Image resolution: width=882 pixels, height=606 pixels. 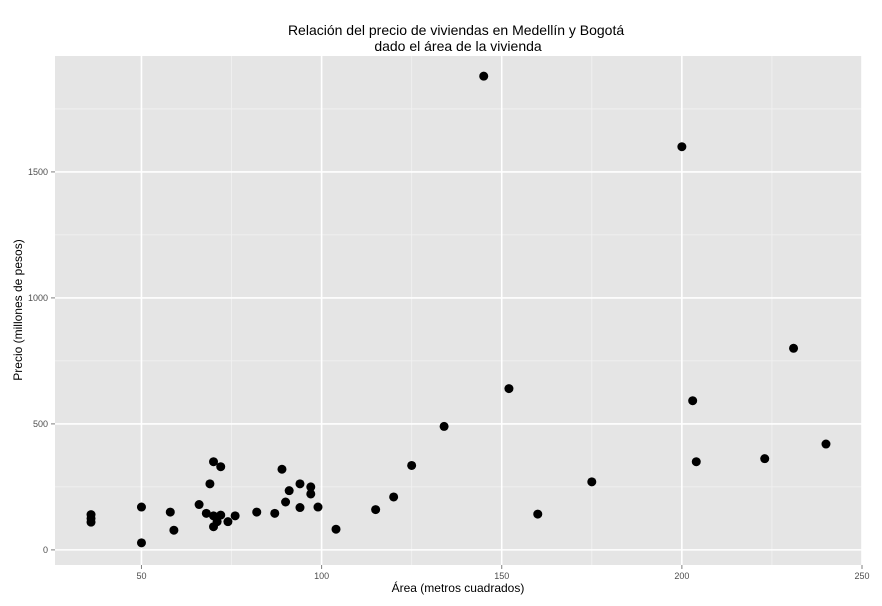 What do you see at coordinates (861, 576) in the screenshot?
I see `x-tick-label: 250` at bounding box center [861, 576].